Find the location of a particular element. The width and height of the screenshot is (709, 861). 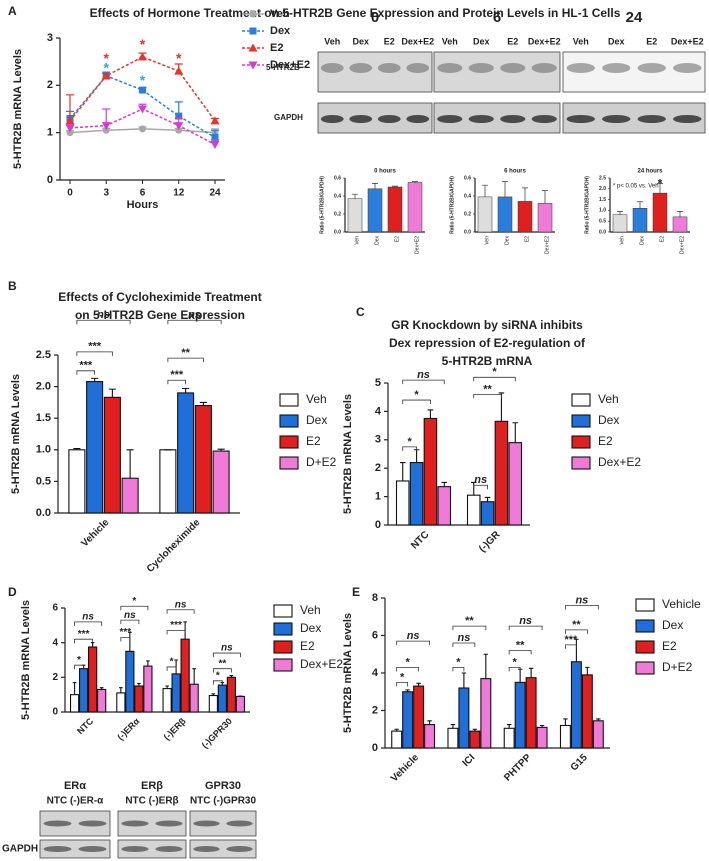

y-tick-label: 0.5 is located at coordinates (43, 481).